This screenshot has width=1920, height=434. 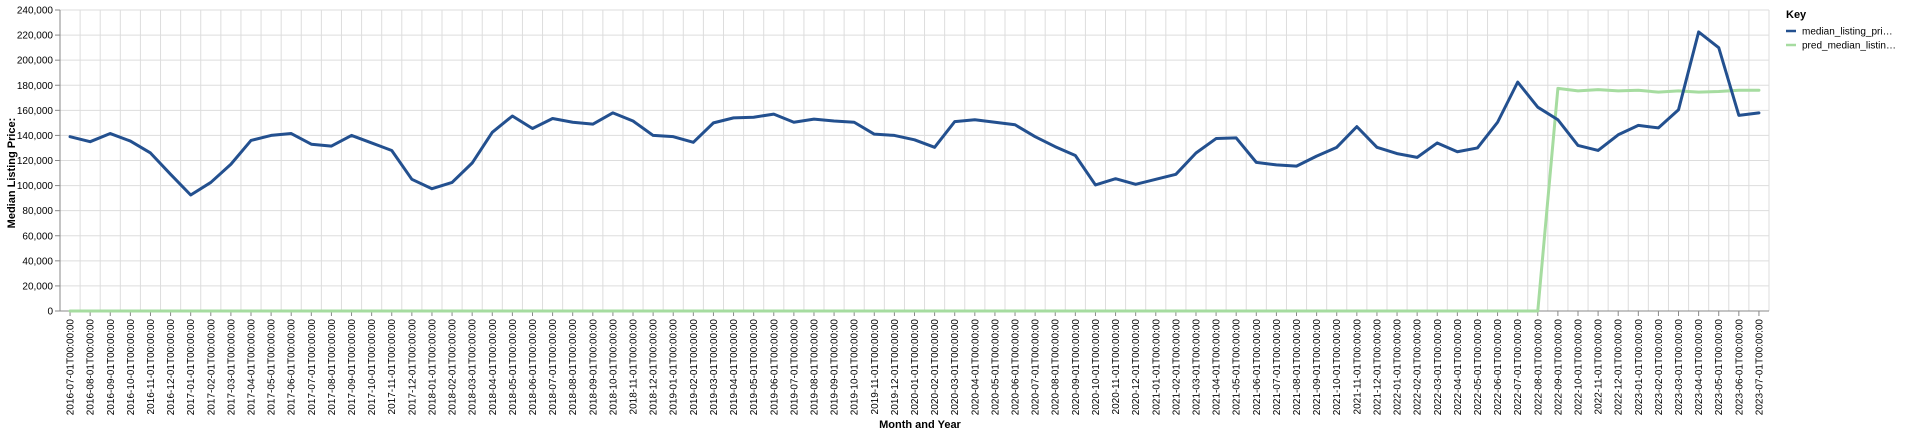 I want to click on x-tick-label: 2018-07-01T00:00:00, so click(x=553, y=367).